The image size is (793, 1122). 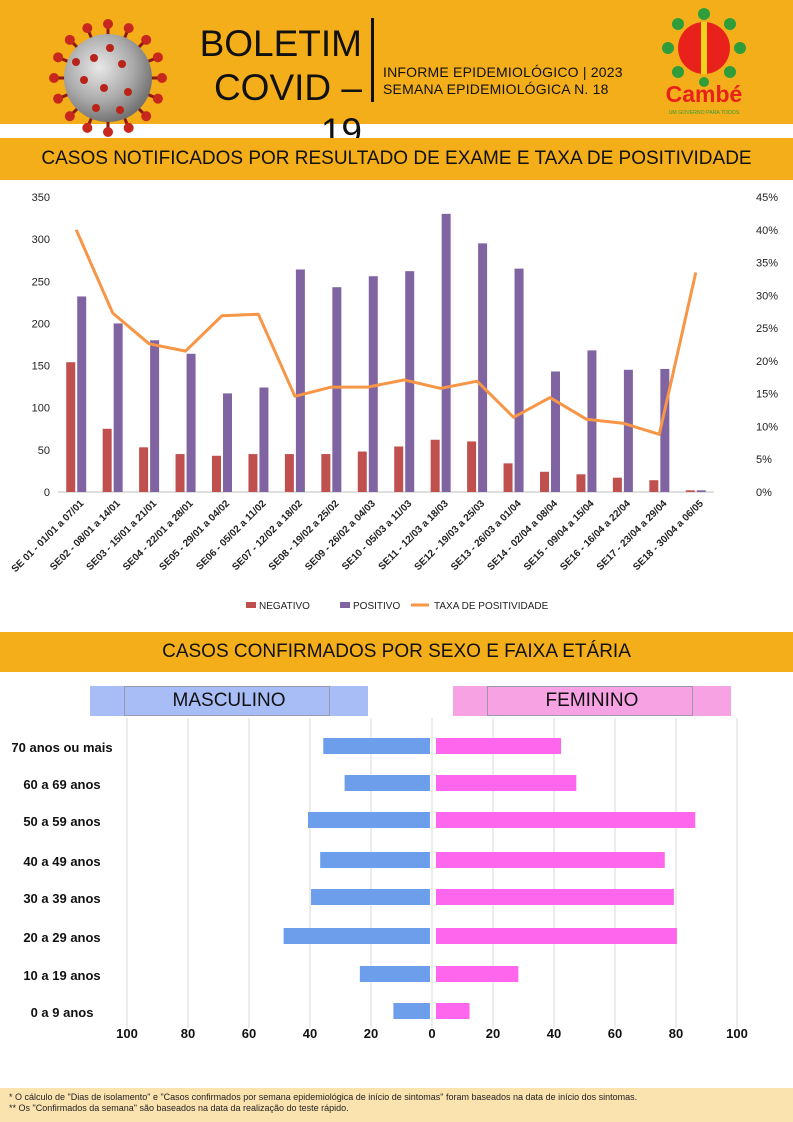 I want to click on x-tick-label: SE16 - 16/04 a 22/04, so click(x=595, y=535).